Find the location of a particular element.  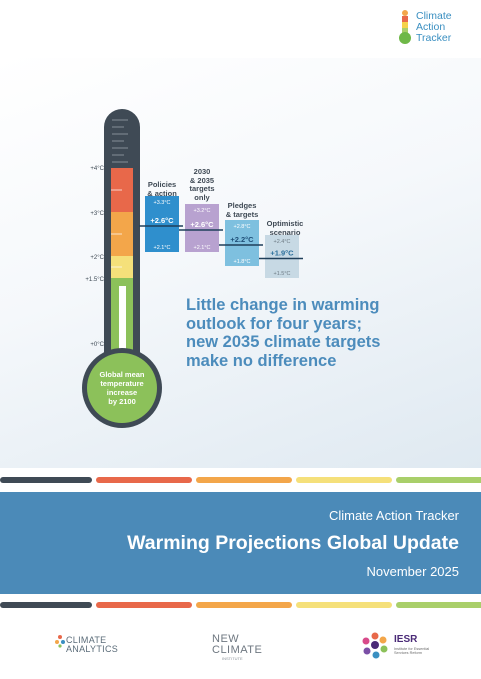

climate-analytics-word-1: CLIMATE is located at coordinates (86, 640).